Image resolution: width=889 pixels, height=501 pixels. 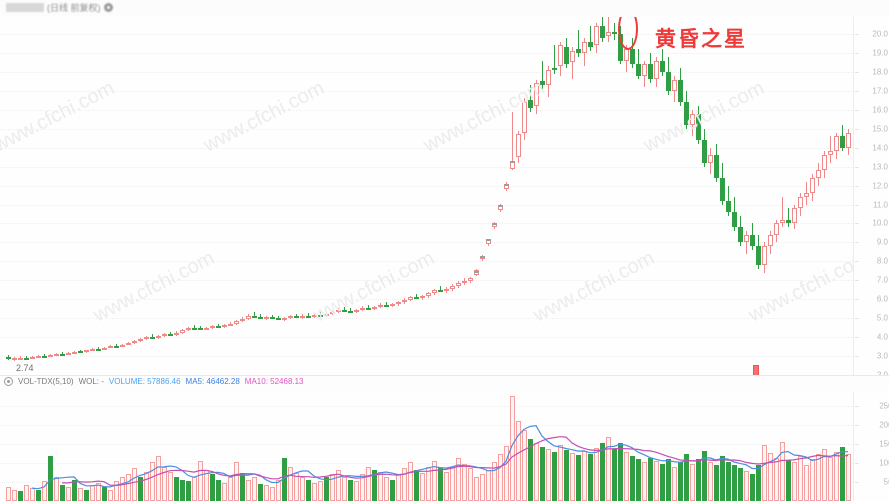 What do you see at coordinates (871, 446) in the screenshot?
I see `volume-axis: 2500 2000 1500 1000 500` at bounding box center [871, 446].